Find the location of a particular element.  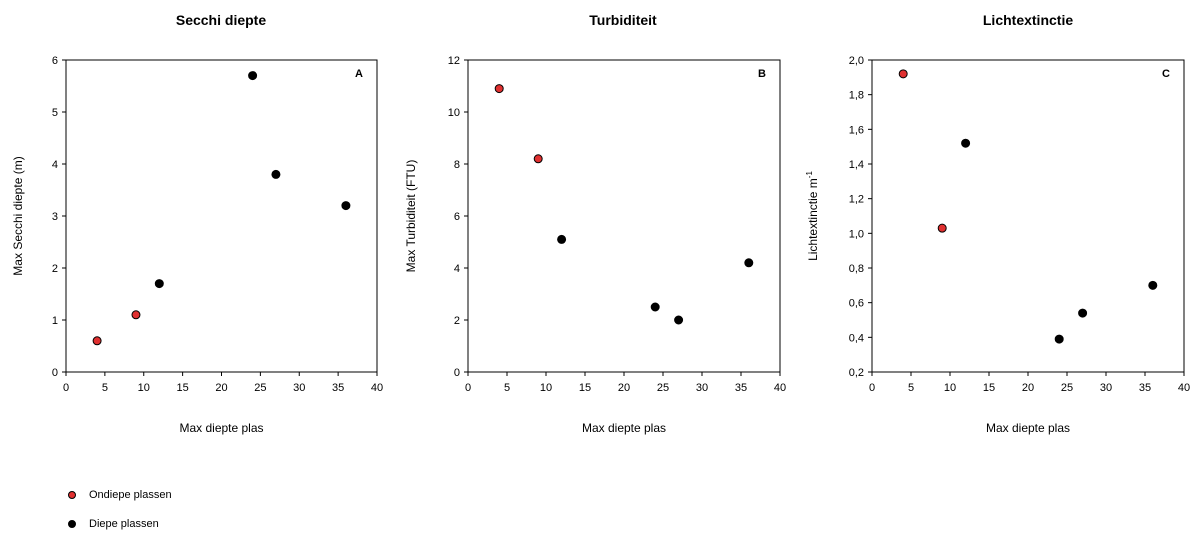

y-tick-label-c: 1,8 is located at coordinates (856, 96).